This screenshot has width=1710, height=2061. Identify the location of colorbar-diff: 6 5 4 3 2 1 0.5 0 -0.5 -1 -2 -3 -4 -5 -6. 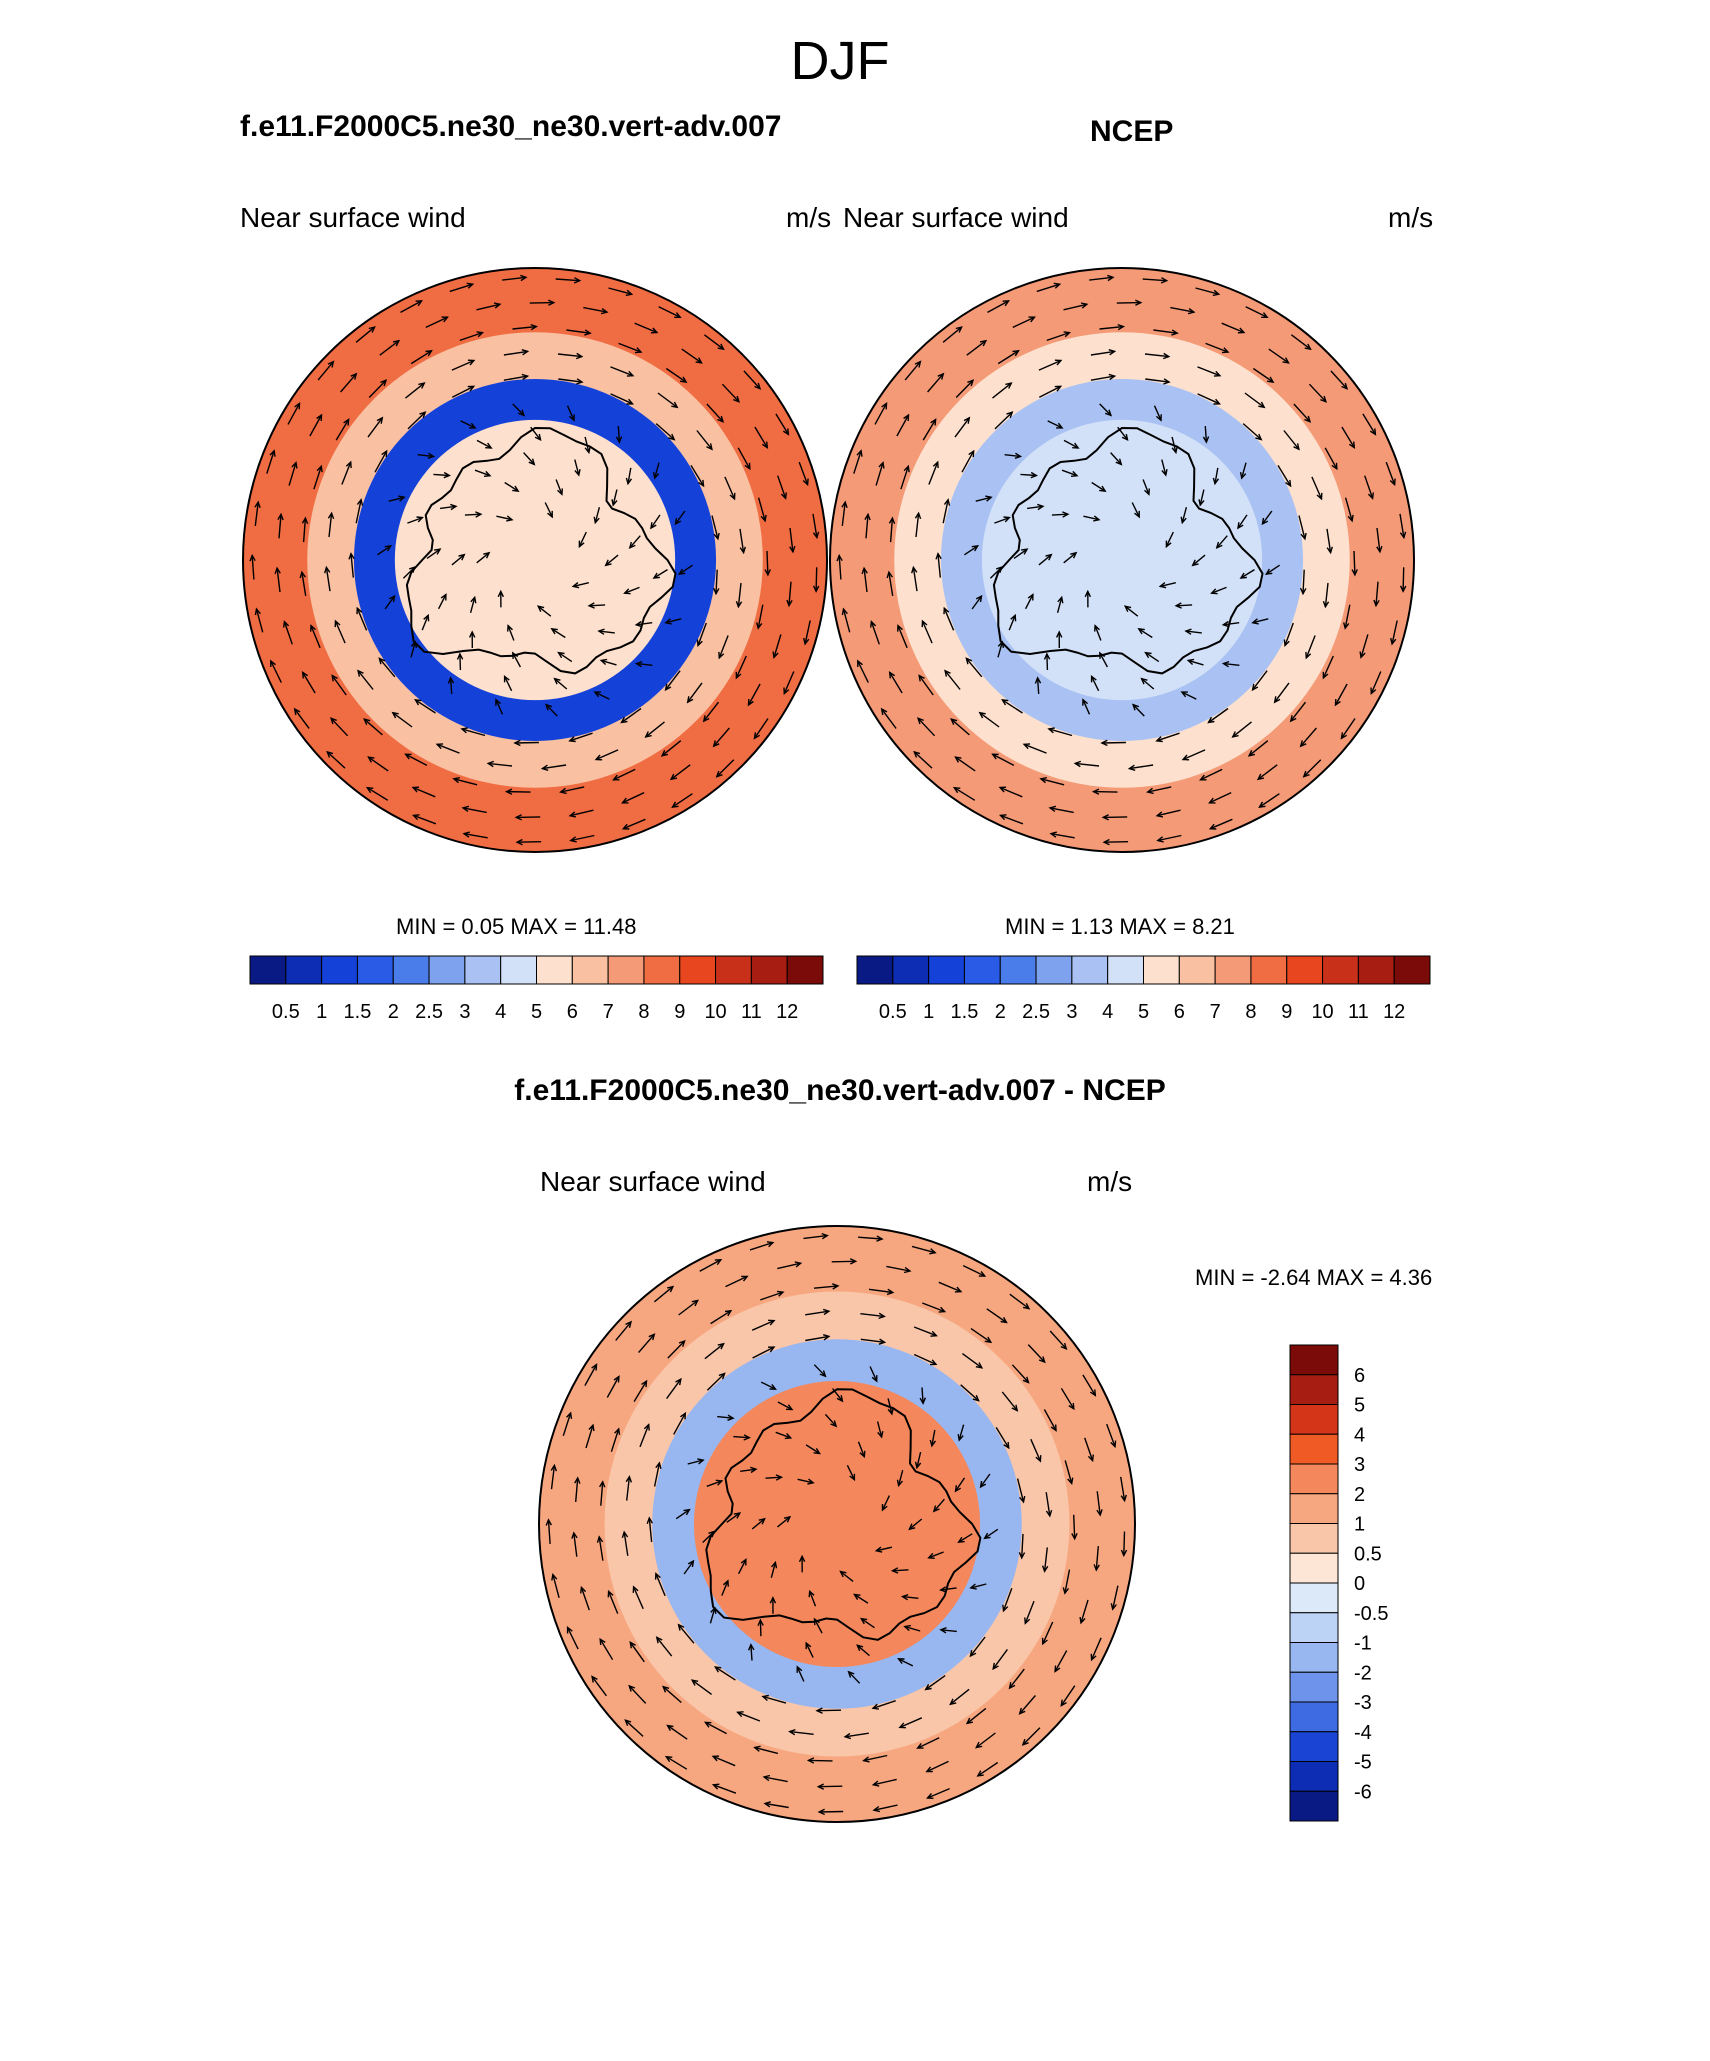
(1338, 1583).